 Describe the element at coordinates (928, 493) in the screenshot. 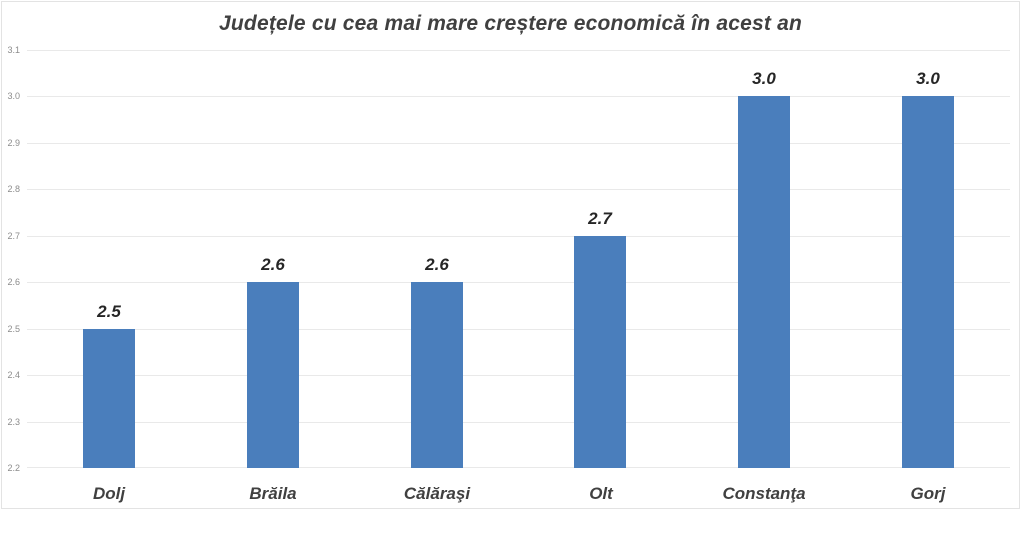

I see `category-label: Gorj` at that location.